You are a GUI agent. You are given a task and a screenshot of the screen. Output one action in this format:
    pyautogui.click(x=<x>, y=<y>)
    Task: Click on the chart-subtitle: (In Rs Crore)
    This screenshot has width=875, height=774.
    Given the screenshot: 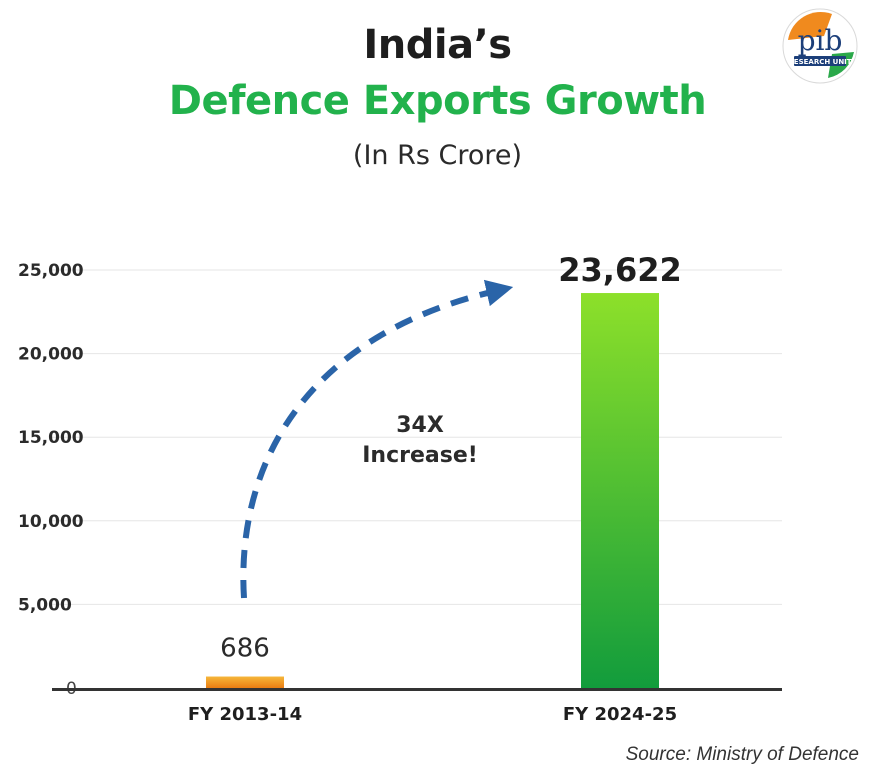 What is the action you would take?
    pyautogui.click(x=437, y=155)
    